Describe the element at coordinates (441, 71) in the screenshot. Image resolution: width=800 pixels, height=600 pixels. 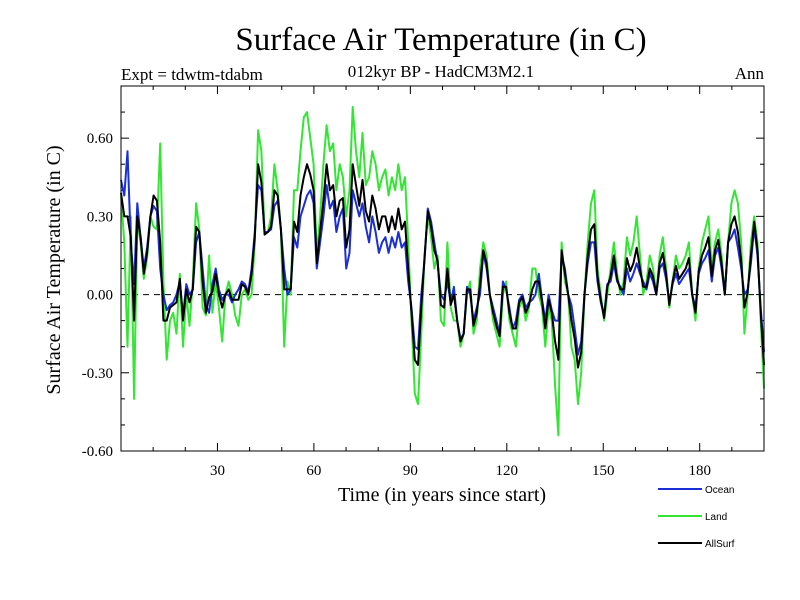
I see `chart-subtitle: 012kyr BP - HadCM3M2.1` at that location.